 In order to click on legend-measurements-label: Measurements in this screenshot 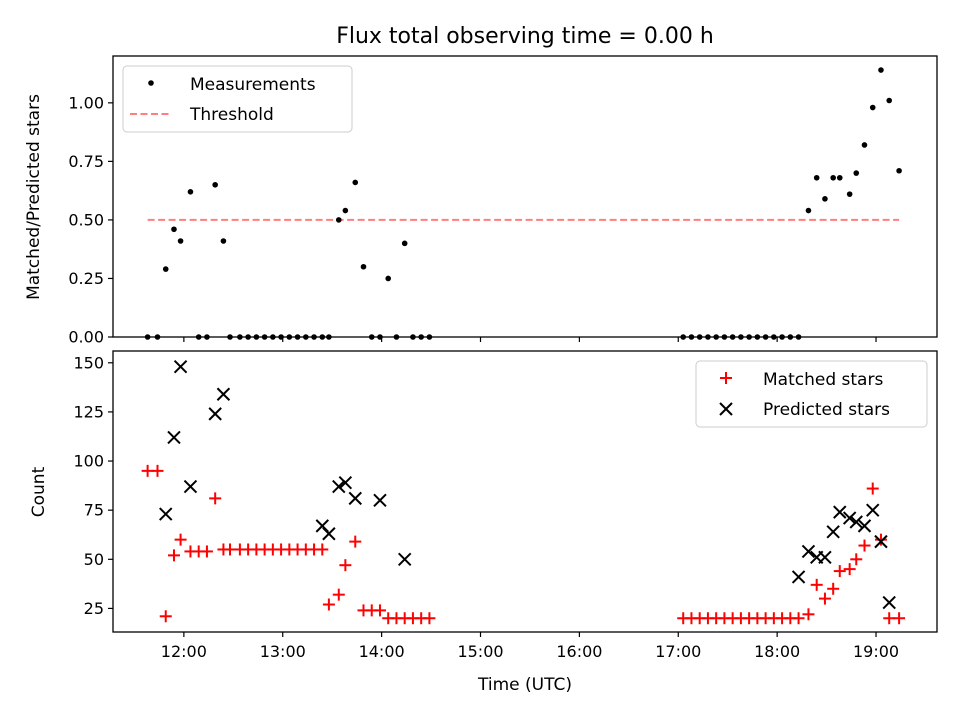, I will do `click(253, 85)`.